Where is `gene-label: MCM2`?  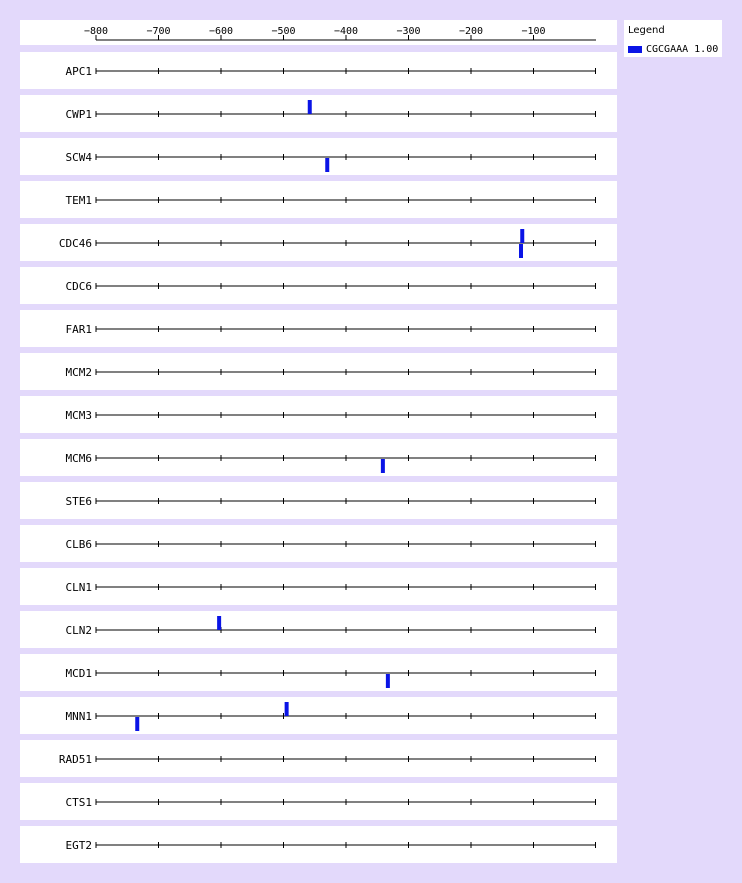
gene-label: MCM2 is located at coordinates (79, 372).